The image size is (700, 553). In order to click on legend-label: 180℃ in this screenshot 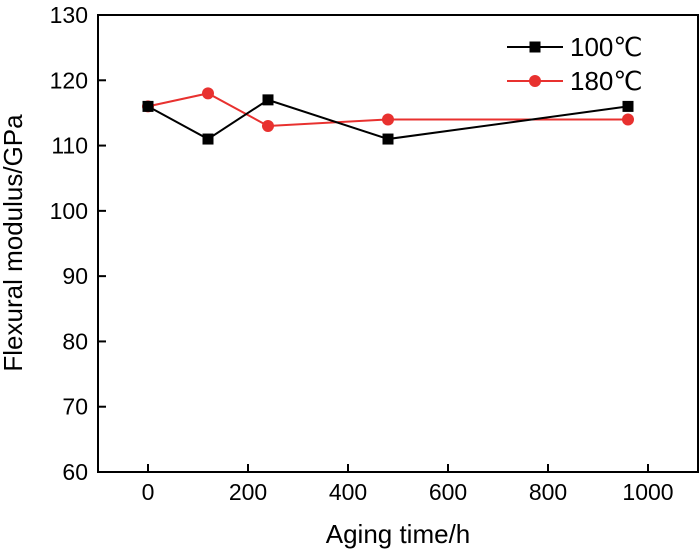, I will do `click(606, 81)`.